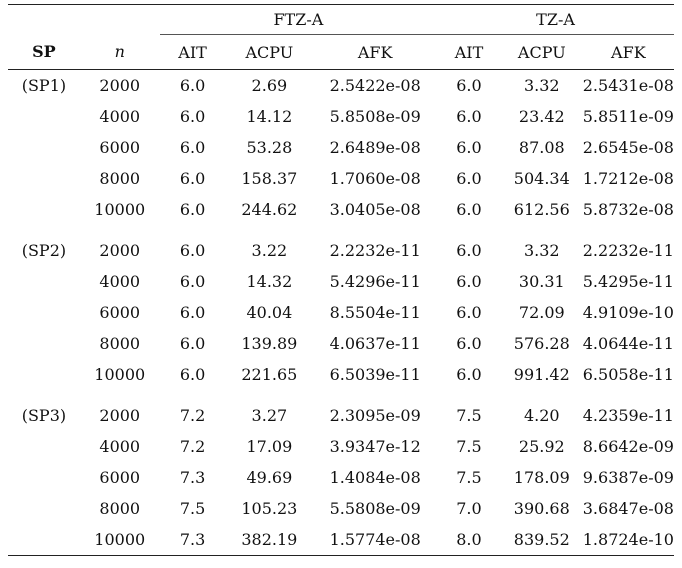 This screenshot has height=568, width=682. What do you see at coordinates (341, 395) in the screenshot?
I see `section-gap` at bounding box center [341, 395].